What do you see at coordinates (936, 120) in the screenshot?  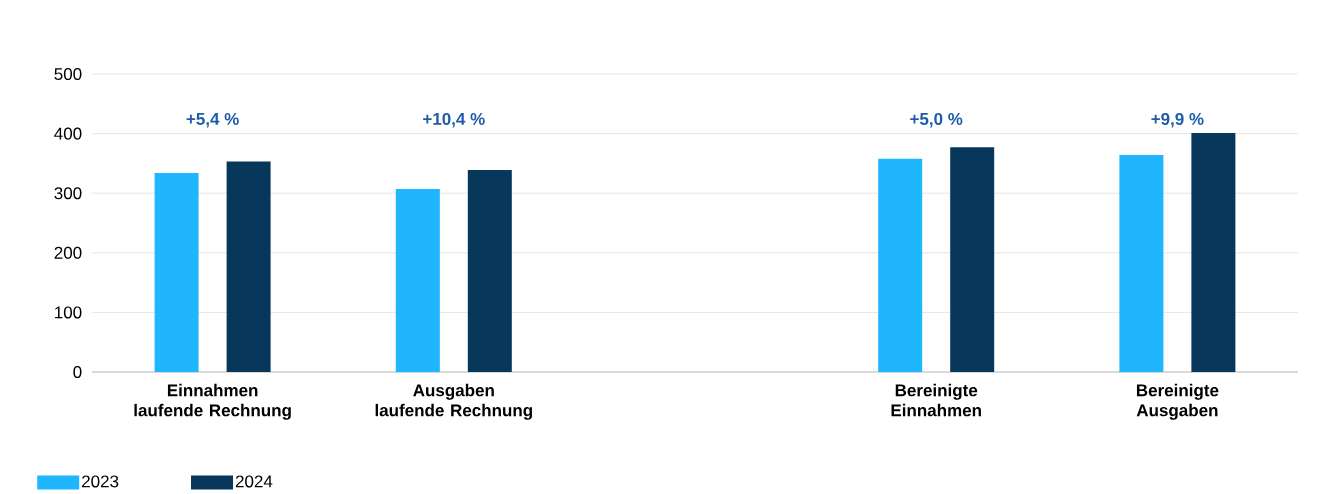 I see `annotation: +5,0 %` at bounding box center [936, 120].